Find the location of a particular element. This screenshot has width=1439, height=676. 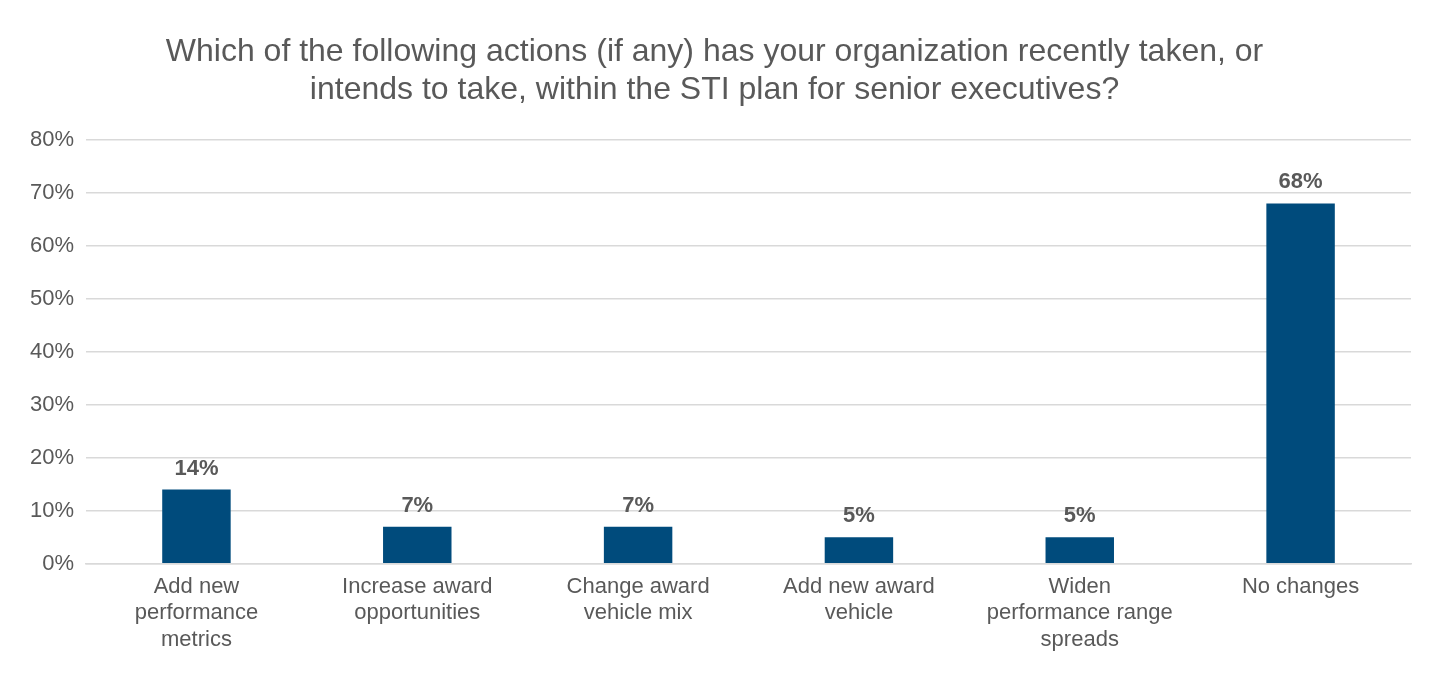

y-tick-label: 50% is located at coordinates (52, 297).